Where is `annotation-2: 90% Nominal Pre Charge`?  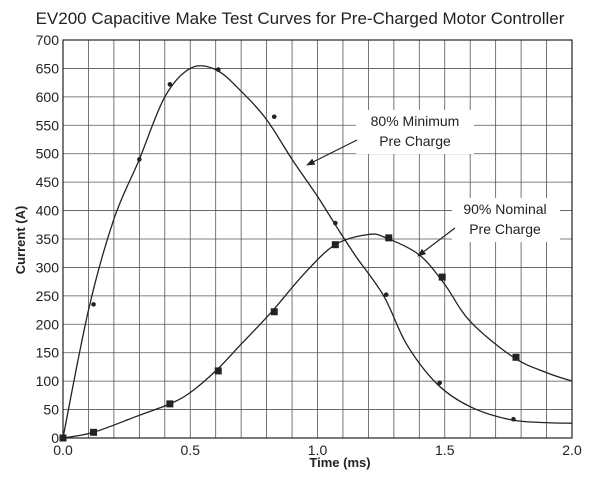
annotation-2: 90% Nominal Pre Charge is located at coordinates (488, 227).